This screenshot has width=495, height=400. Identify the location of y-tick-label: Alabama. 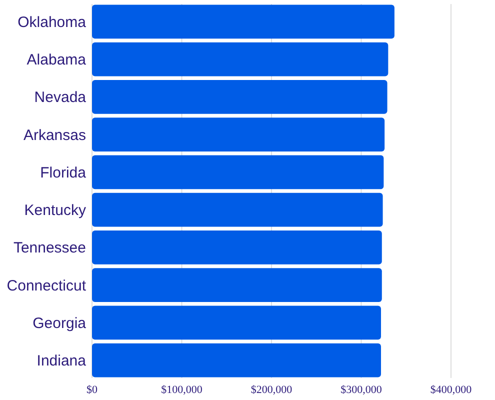
(56, 60).